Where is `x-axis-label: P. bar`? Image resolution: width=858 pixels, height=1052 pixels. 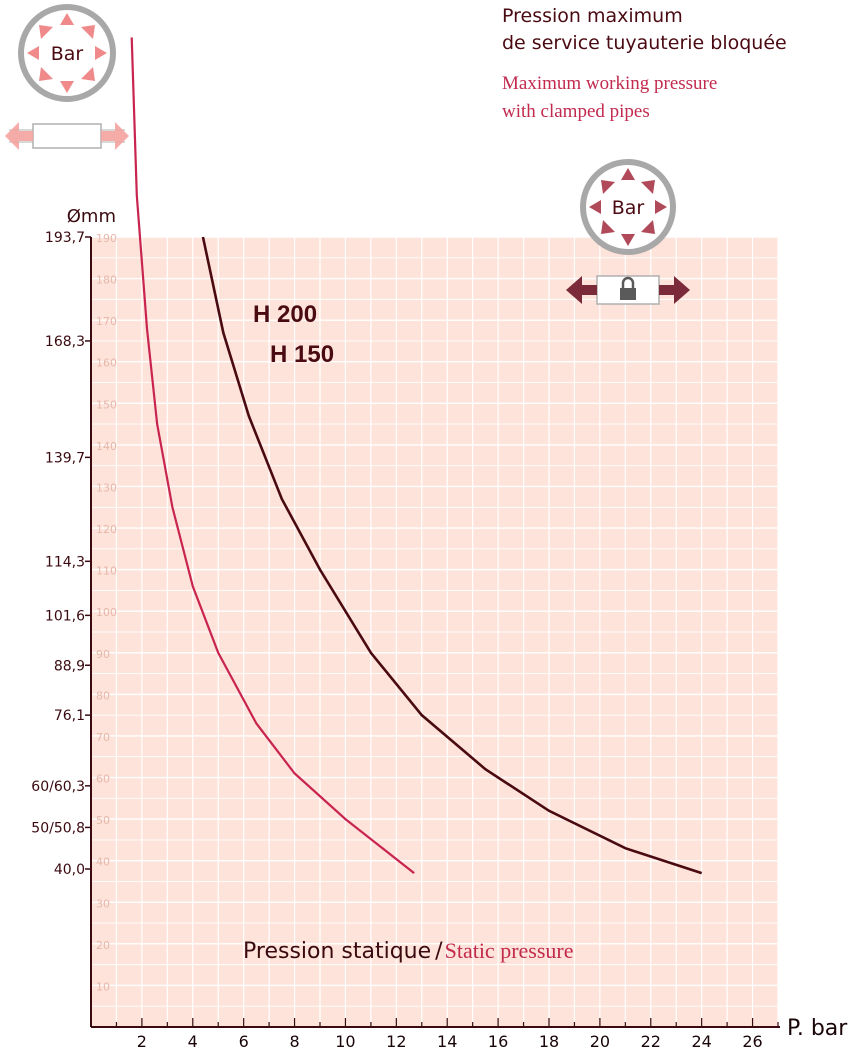
x-axis-label: P. bar is located at coordinates (817, 1028).